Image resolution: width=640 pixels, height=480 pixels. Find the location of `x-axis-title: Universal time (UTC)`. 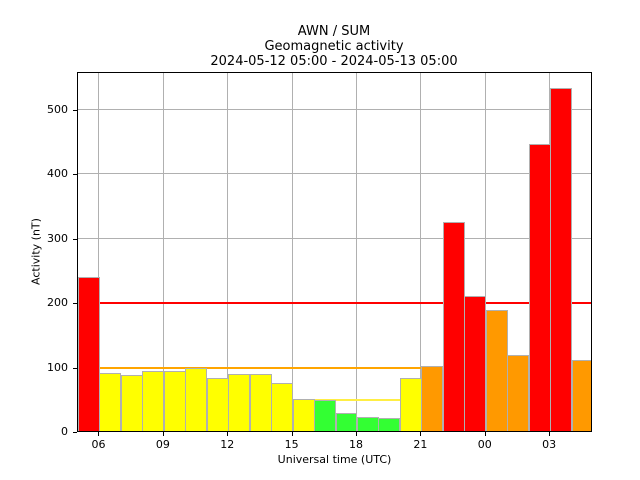

x-axis-title: Universal time (UTC) is located at coordinates (334, 459).